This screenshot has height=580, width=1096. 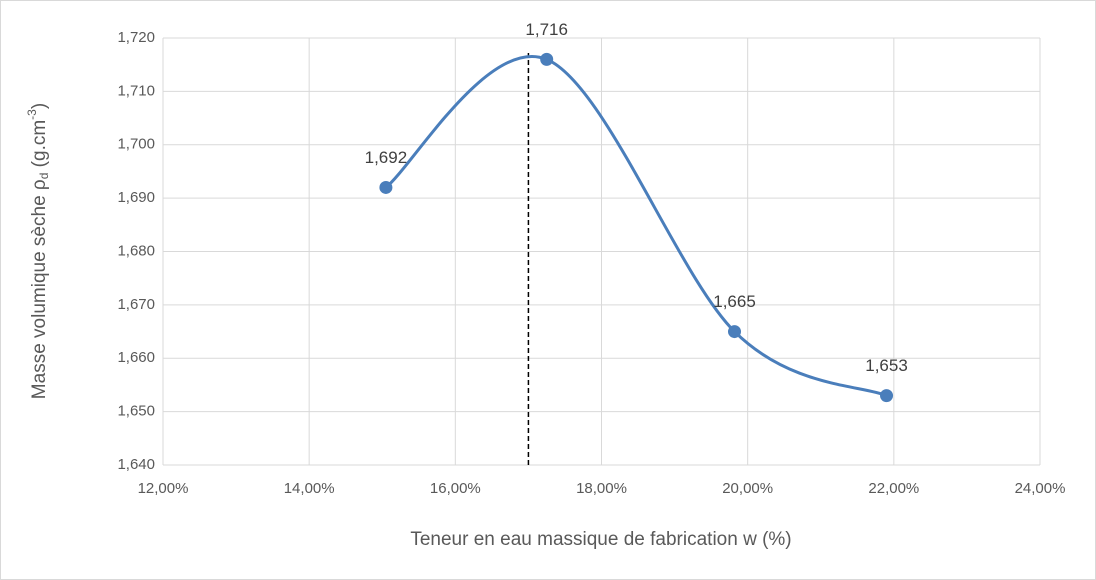 What do you see at coordinates (136, 144) in the screenshot?
I see `y-tick-label: 1,700` at bounding box center [136, 144].